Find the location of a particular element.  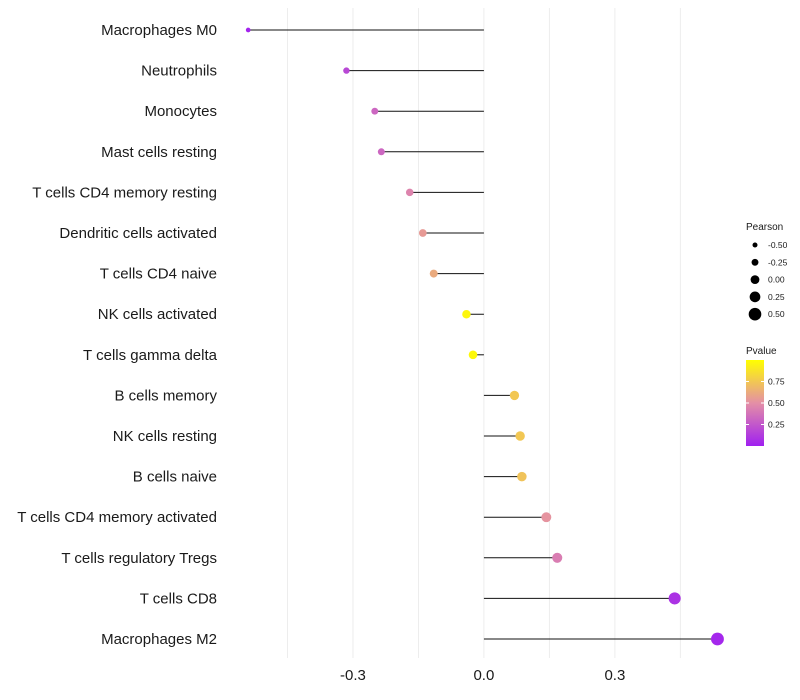

category-label: B cells naive is located at coordinates (175, 477).